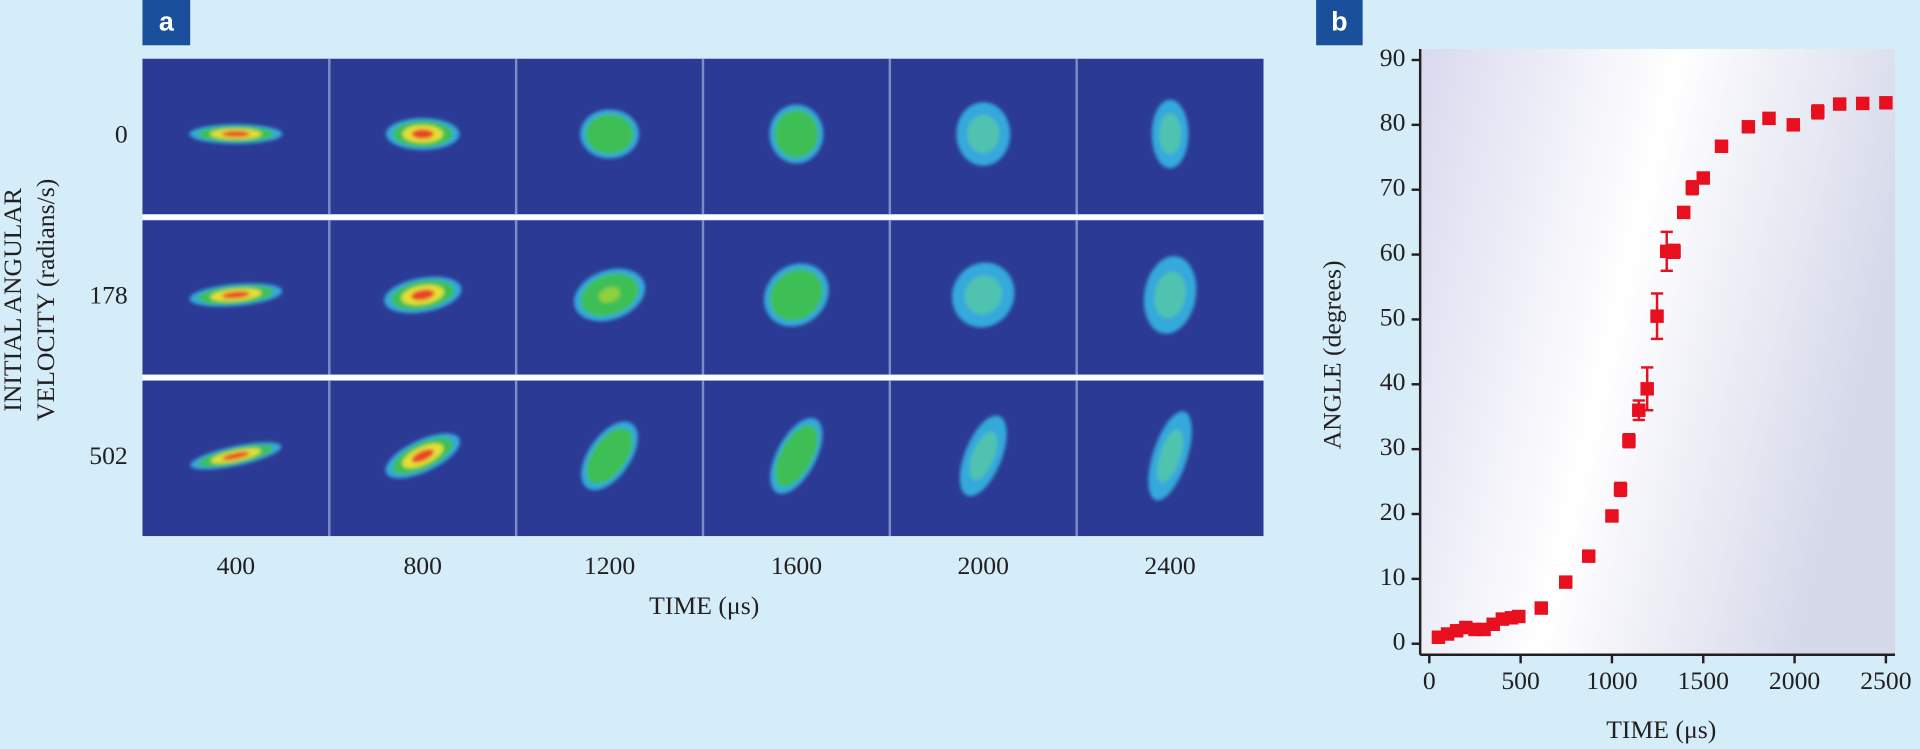  Describe the element at coordinates (121, 133) in the screenshot. I see `row-label: 0` at that location.